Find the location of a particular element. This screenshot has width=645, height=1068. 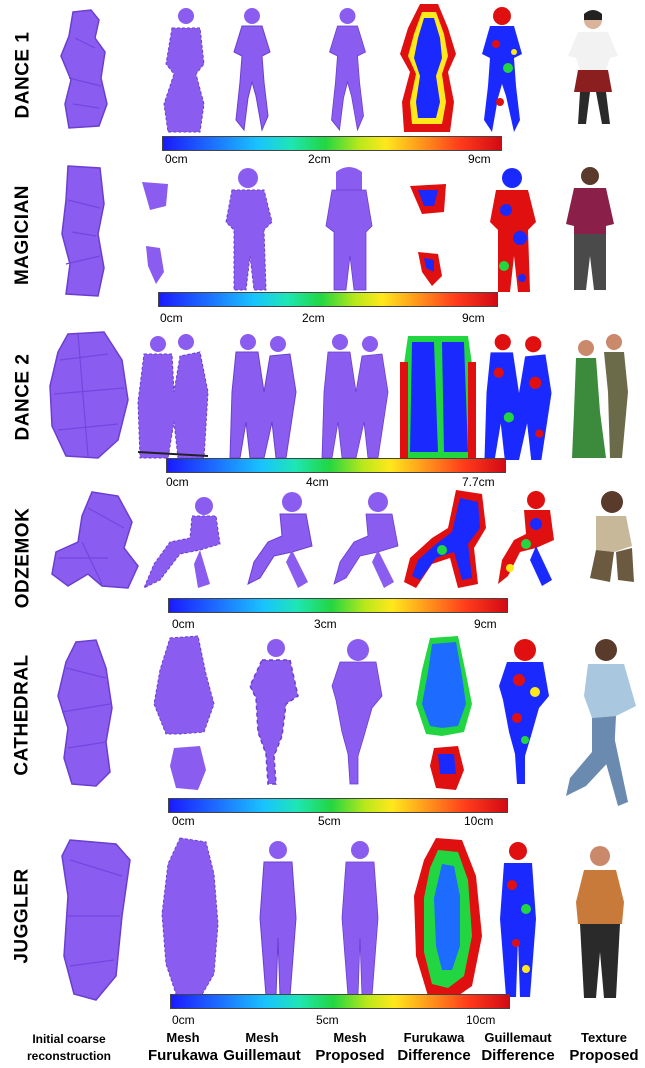

caption-line-1: Texture is located at coordinates (604, 1037).